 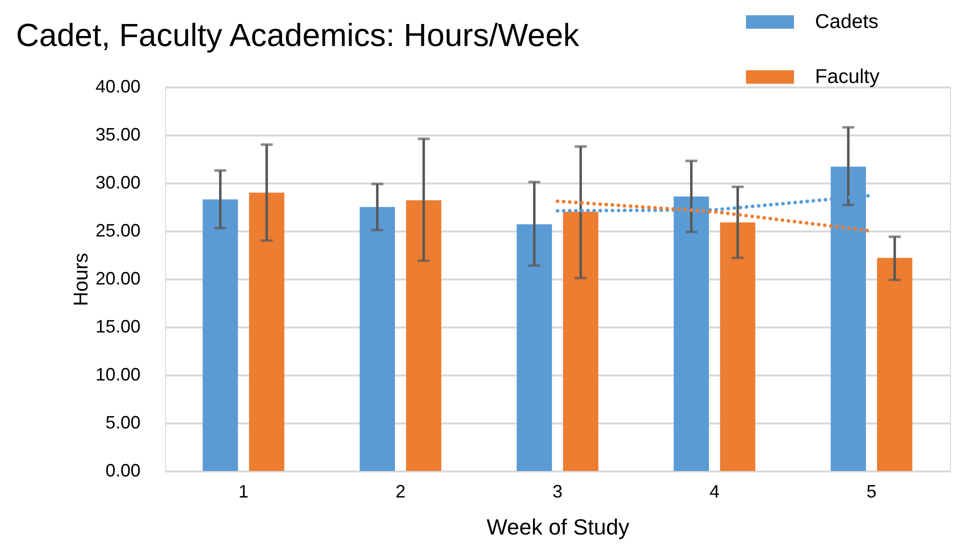 What do you see at coordinates (243, 492) in the screenshot?
I see `x-tick-label: 1` at bounding box center [243, 492].